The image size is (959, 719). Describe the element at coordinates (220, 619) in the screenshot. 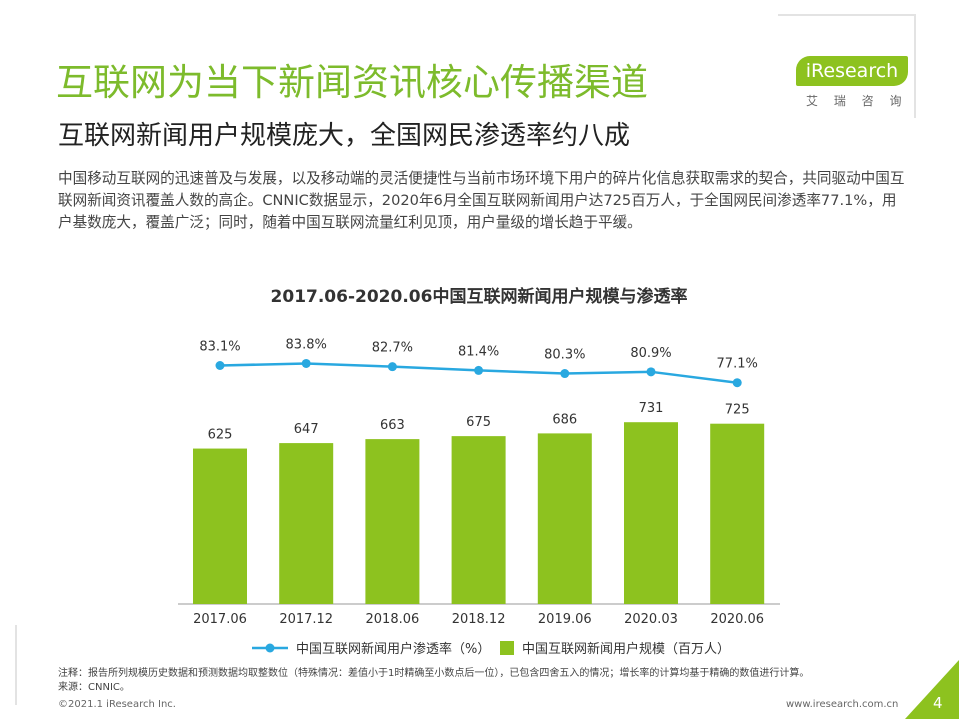

I see `x-tick-label: 2017.06` at that location.